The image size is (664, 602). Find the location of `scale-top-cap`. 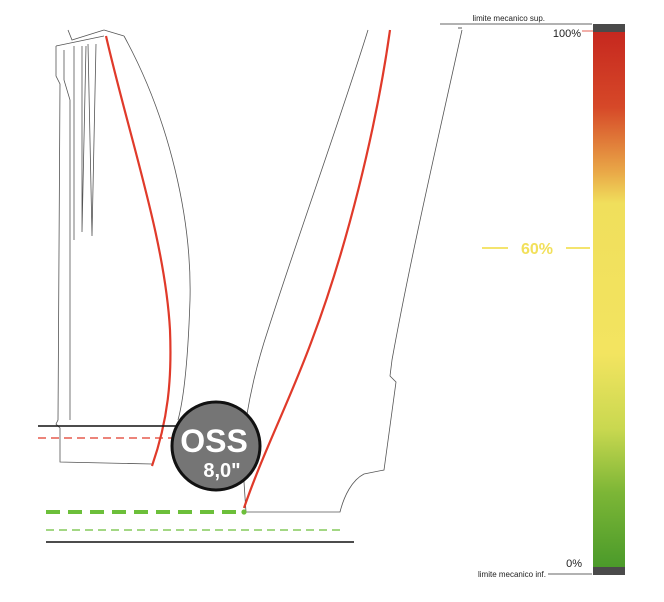

scale-top-cap is located at coordinates (609, 28).